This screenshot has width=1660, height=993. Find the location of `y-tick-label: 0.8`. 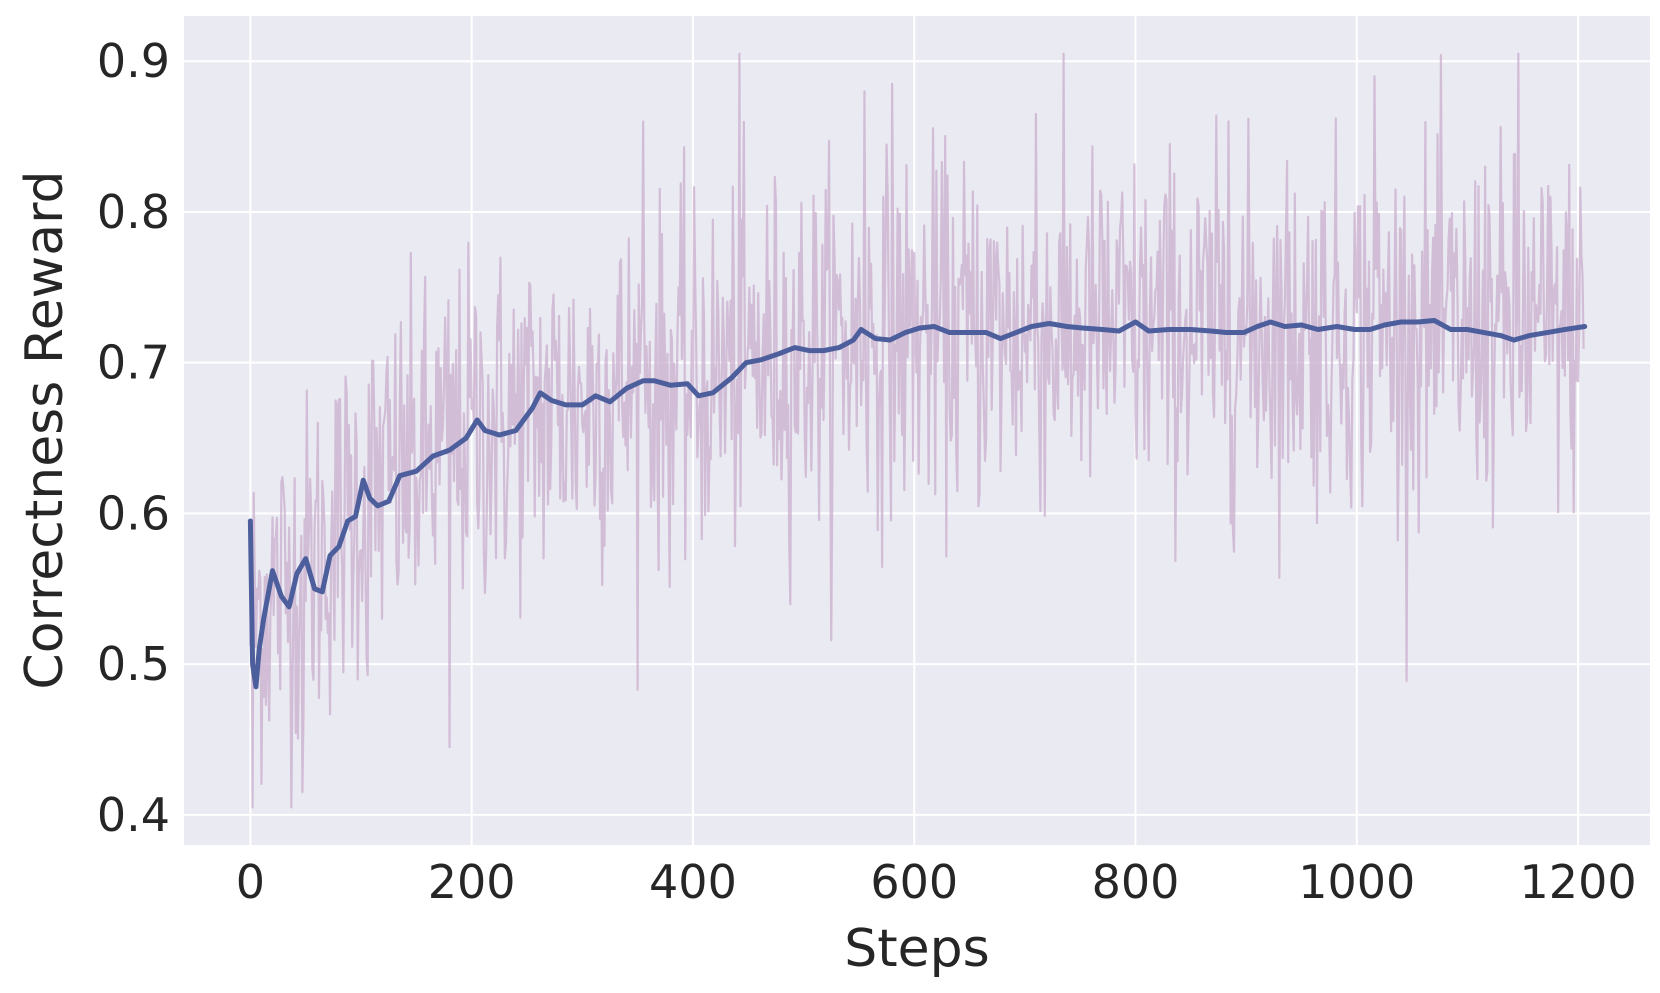

y-tick-label: 0.8 is located at coordinates (133, 212).